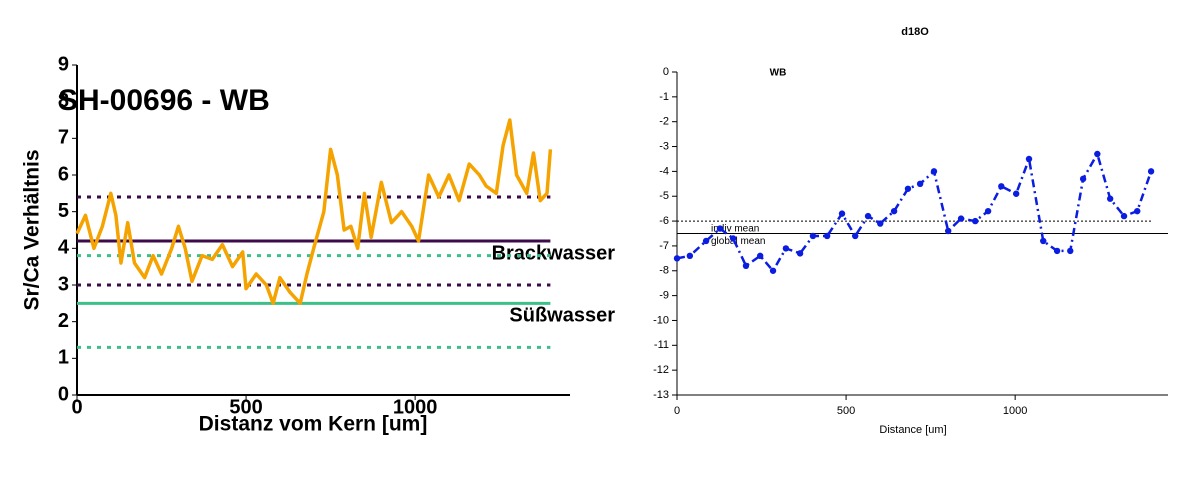 The image size is (1200, 480). I want to click on x-axis-label: Distanz vom Kern [um], so click(313, 424).